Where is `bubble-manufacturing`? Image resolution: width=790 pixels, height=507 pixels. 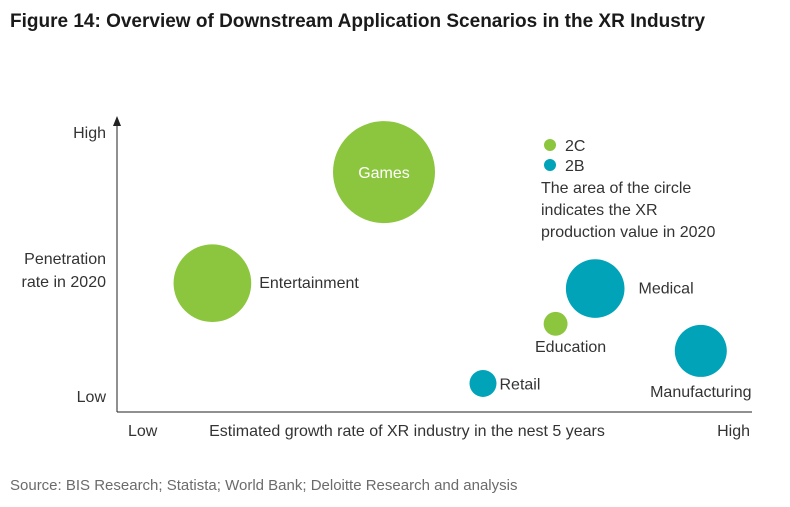
bubble-manufacturing is located at coordinates (700, 350).